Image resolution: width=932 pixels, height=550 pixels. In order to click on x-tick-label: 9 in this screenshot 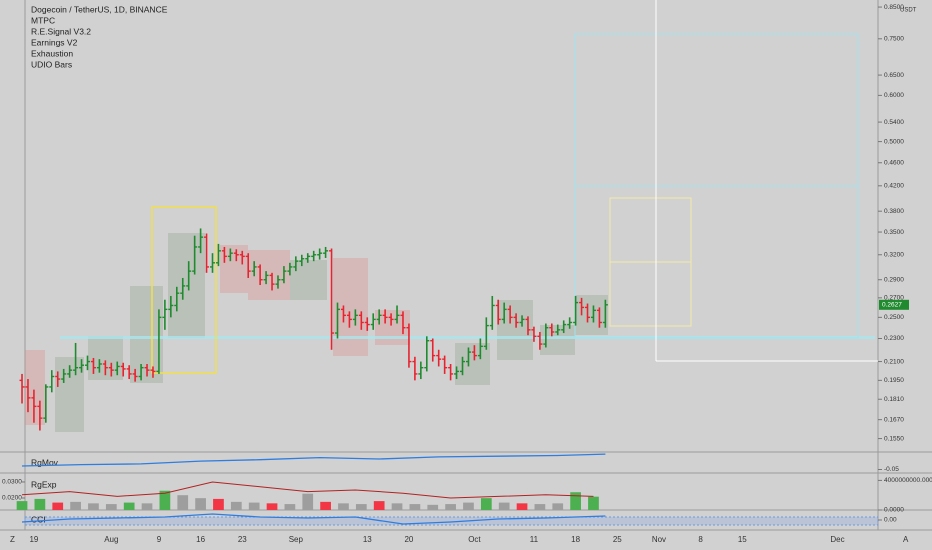, I will do `click(159, 539)`.